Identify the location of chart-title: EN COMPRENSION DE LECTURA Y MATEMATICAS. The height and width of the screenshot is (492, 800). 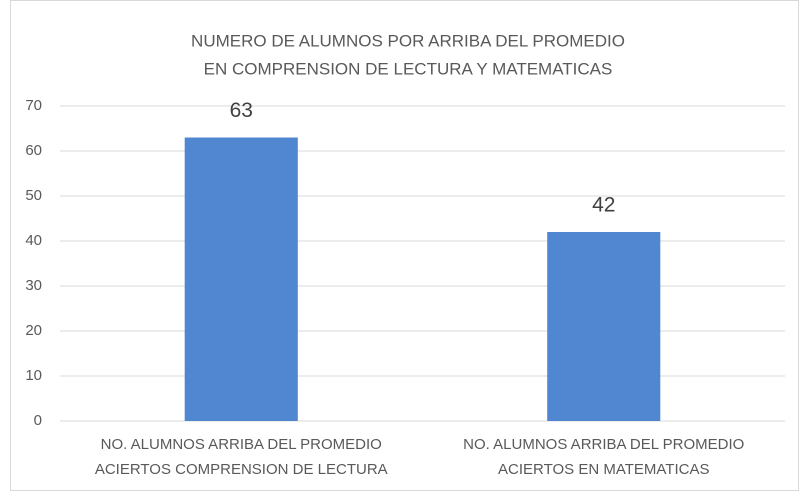
(408, 68).